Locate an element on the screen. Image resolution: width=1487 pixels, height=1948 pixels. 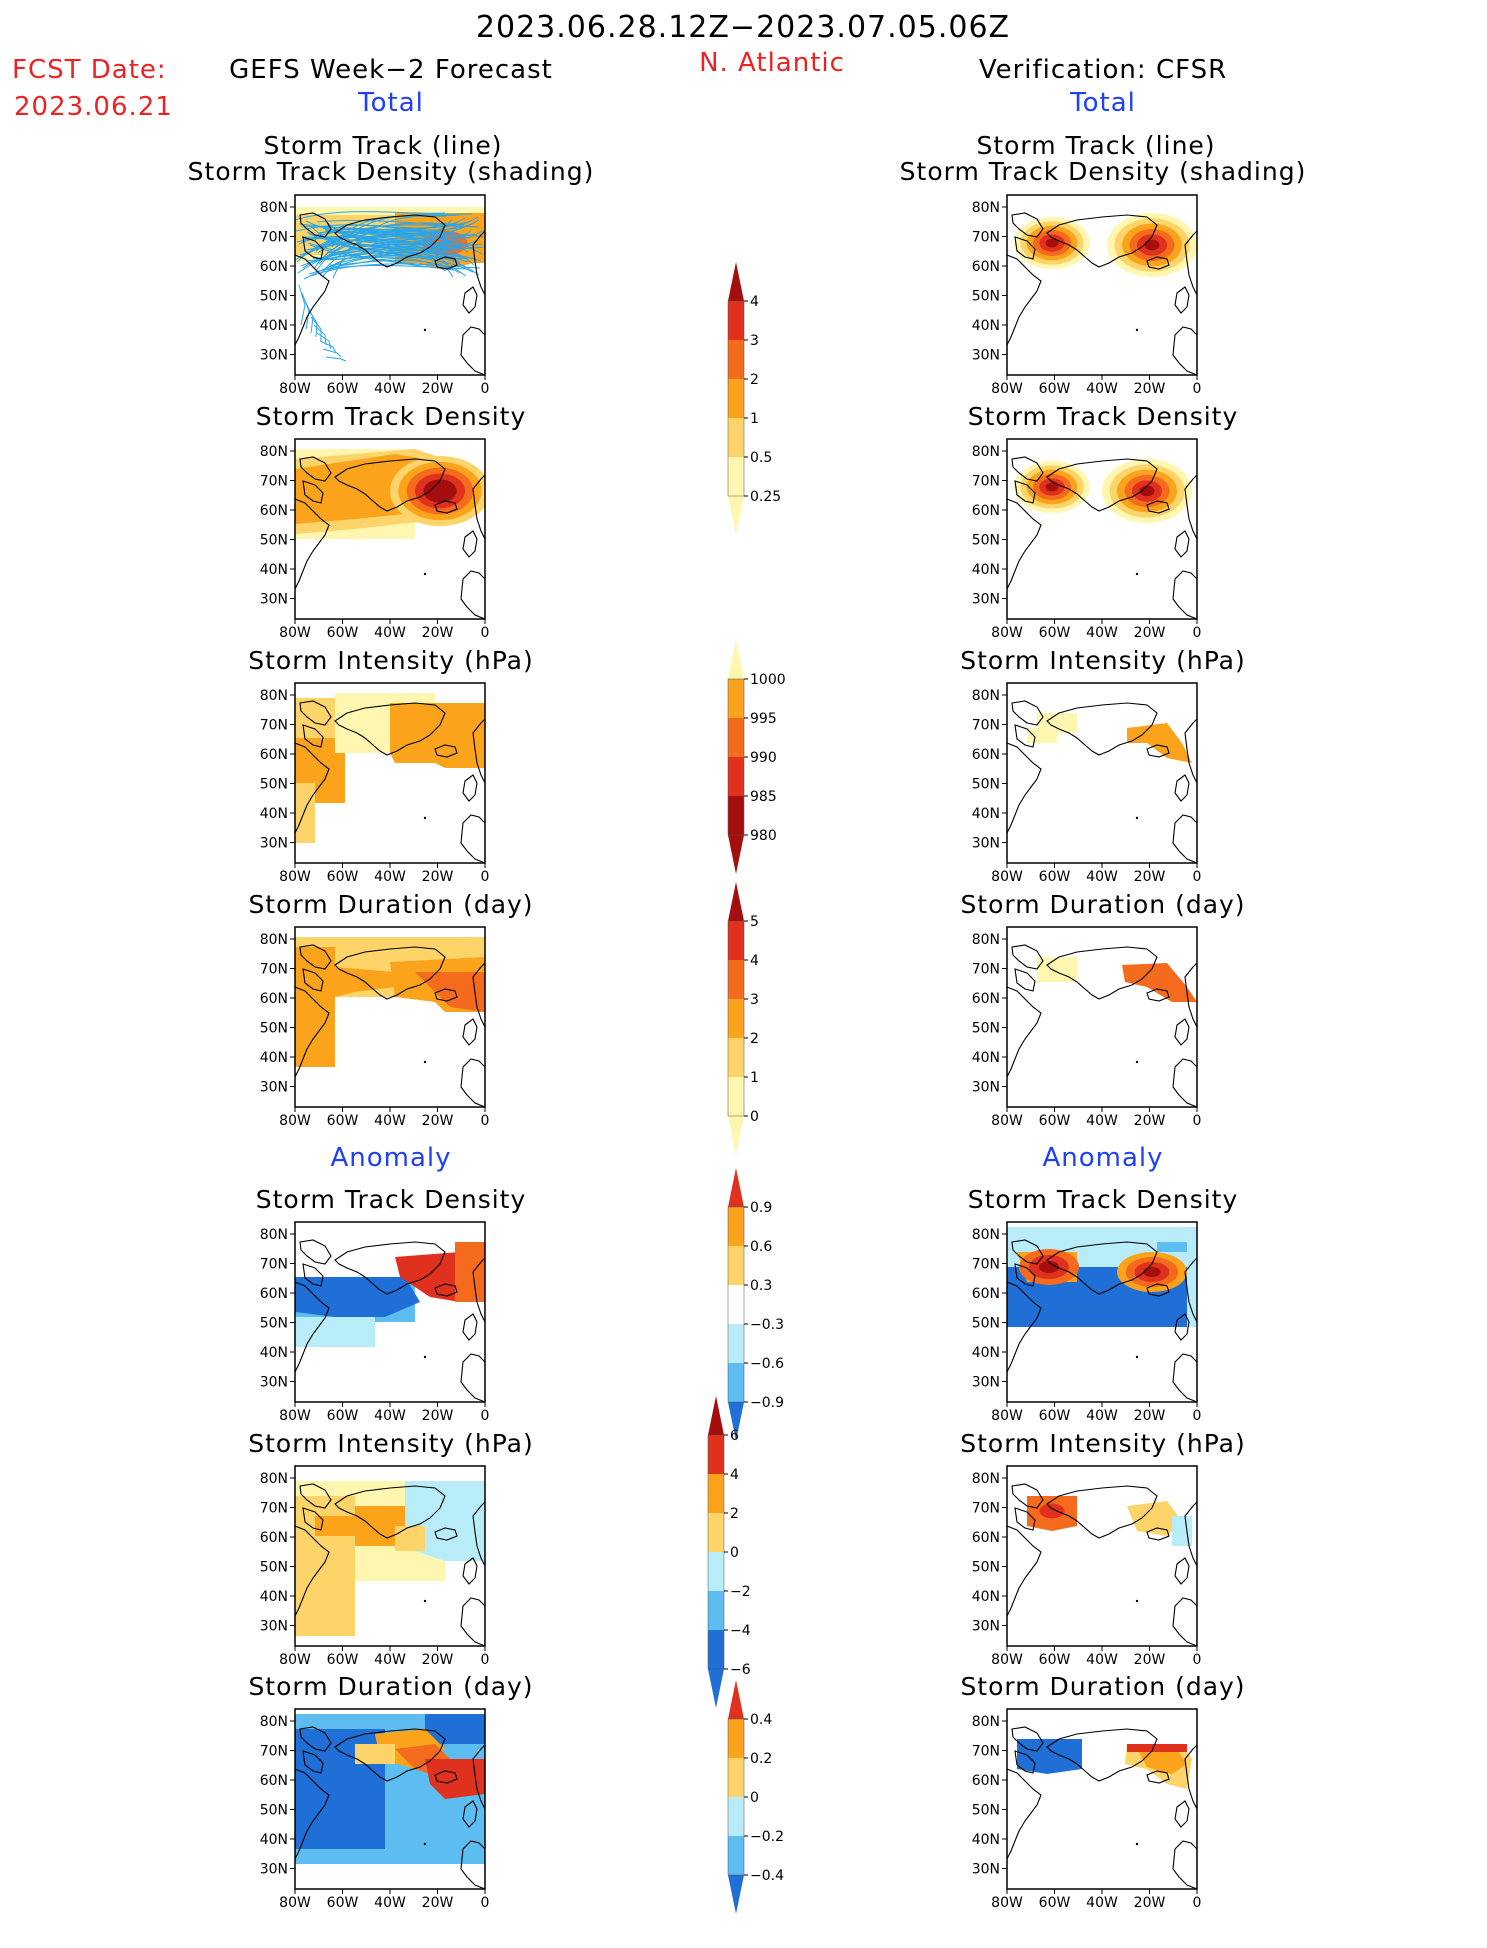
panel-title-track-line-left: Storm Track (line) is located at coordinates (383, 145).